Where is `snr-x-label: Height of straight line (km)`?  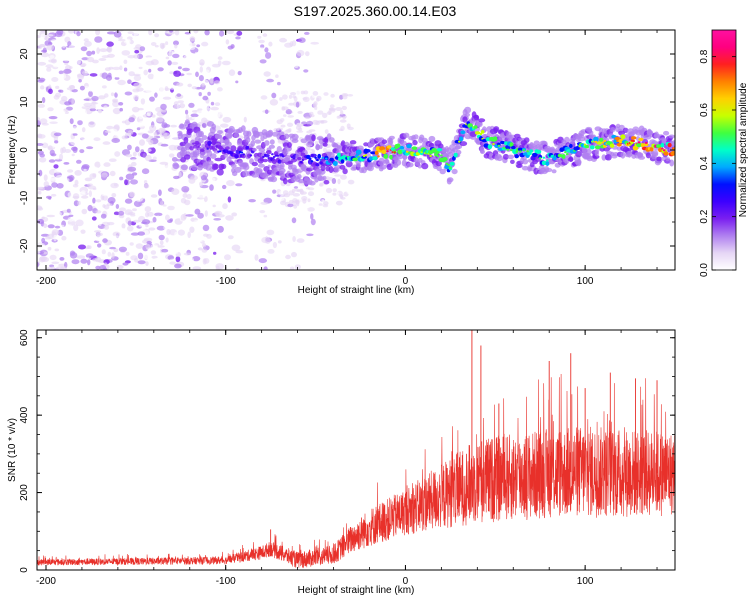
snr-x-label: Height of straight line (km) is located at coordinates (356, 590).